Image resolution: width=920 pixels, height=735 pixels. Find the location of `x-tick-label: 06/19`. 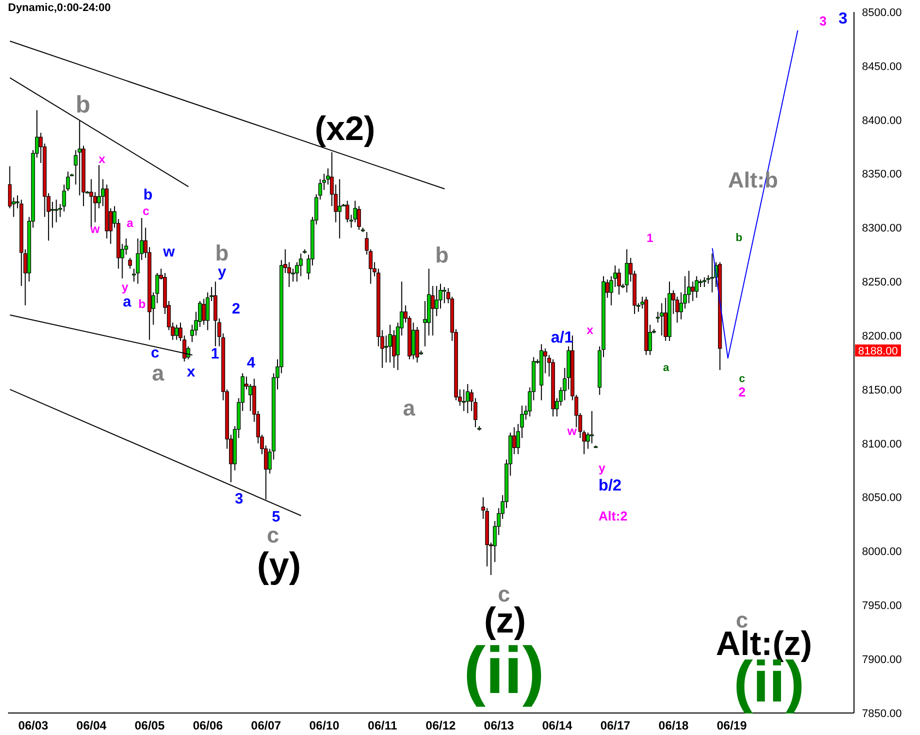

x-tick-label: 06/19 is located at coordinates (732, 725).